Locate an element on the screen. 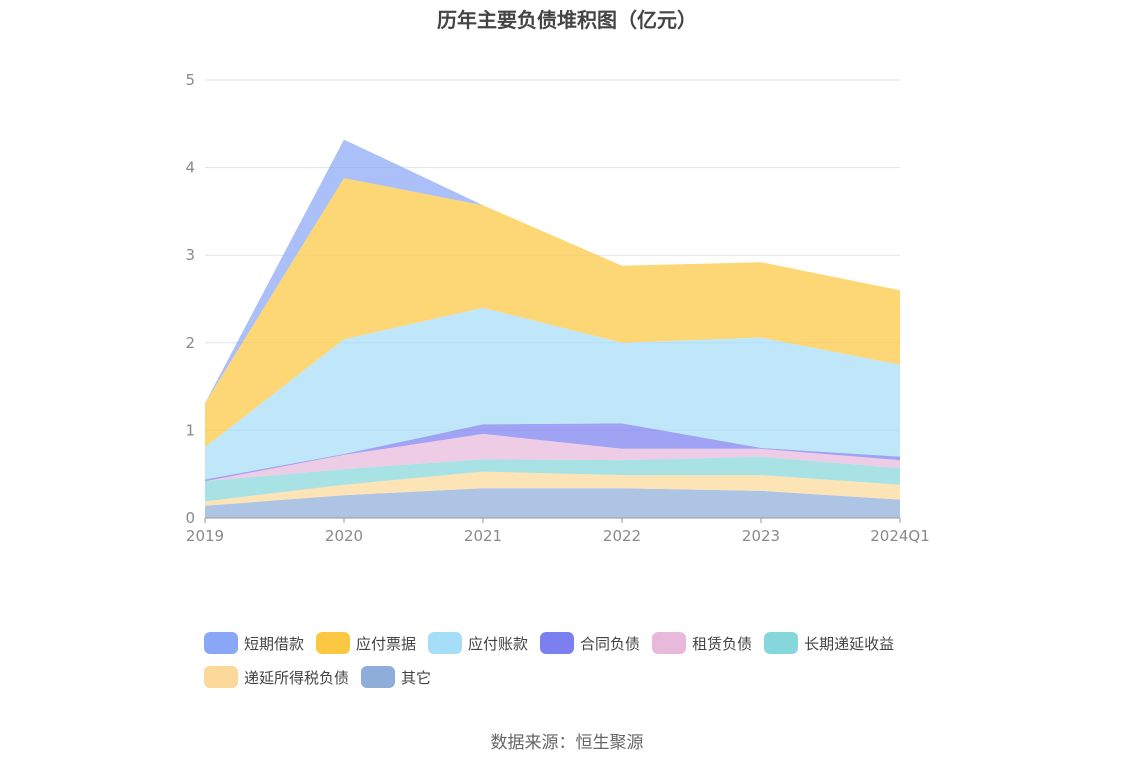  legend-label: 长期递延收益 is located at coordinates (849, 643).